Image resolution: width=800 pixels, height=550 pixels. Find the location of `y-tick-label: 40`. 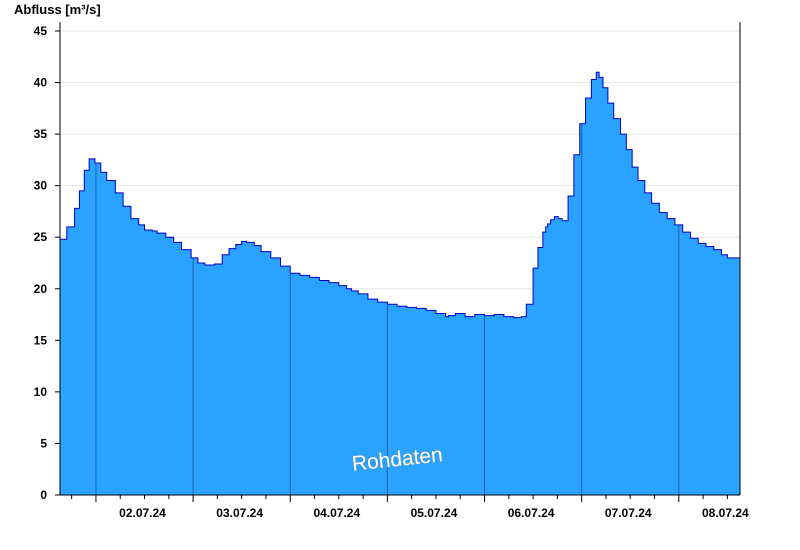

y-tick-label: 40 is located at coordinates (41, 83).